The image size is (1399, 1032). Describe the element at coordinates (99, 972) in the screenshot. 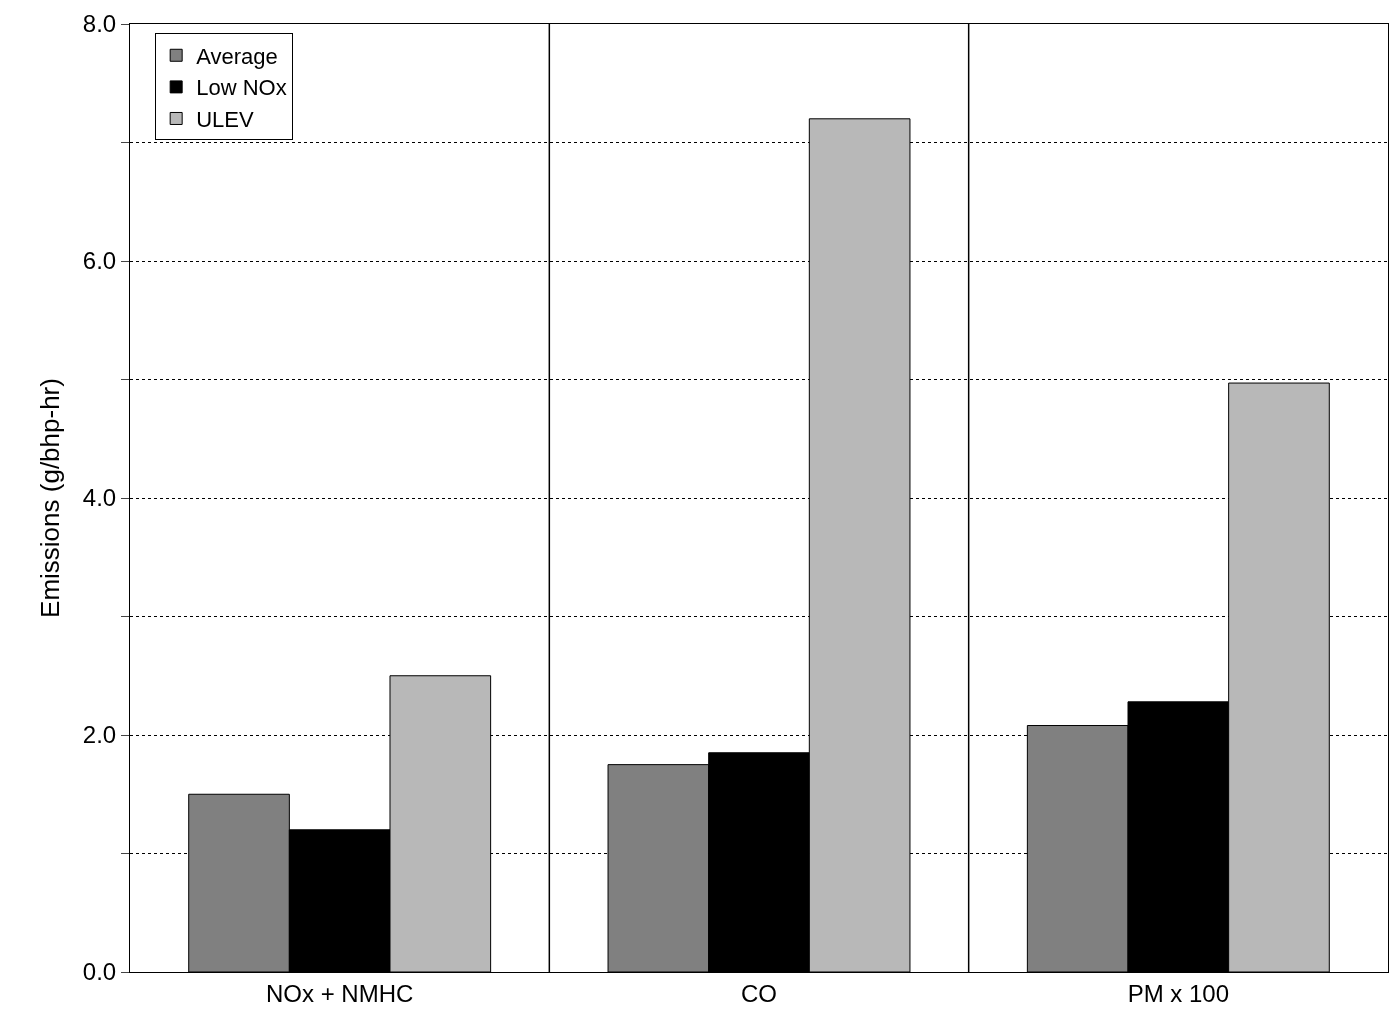

I see `y-tick-label: 0.0` at that location.